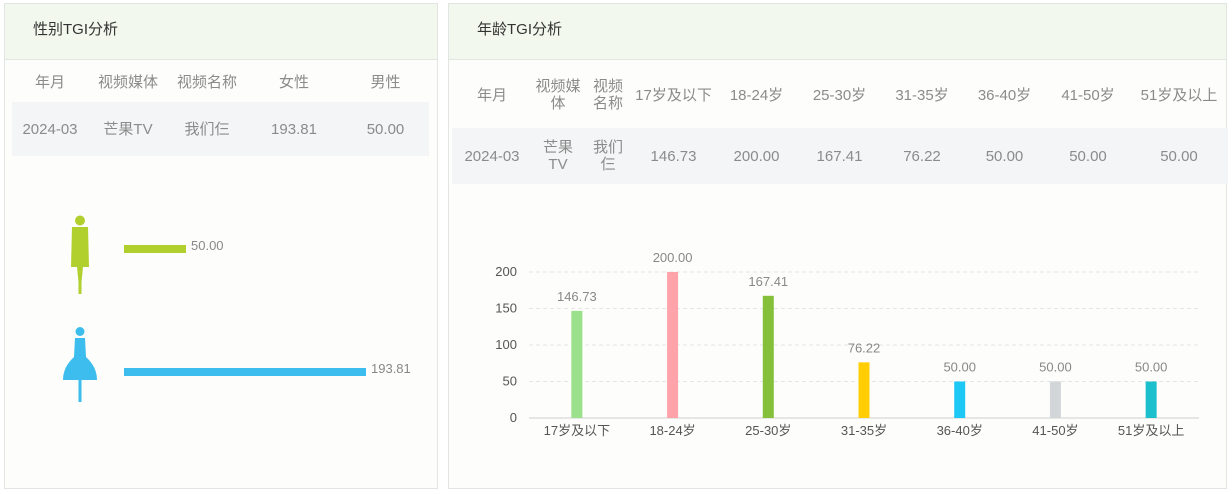  What do you see at coordinates (1151, 430) in the screenshot?
I see `x-tick-label: 51岁及以上` at bounding box center [1151, 430].